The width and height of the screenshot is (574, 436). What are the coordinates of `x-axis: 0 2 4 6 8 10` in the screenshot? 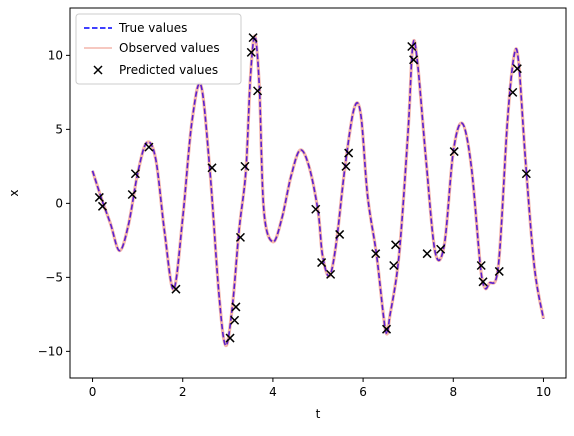 It's located at (320, 388).